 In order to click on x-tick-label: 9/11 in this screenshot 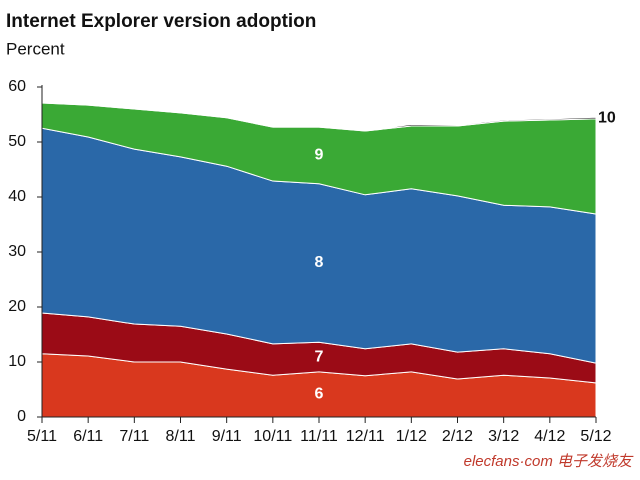, I will do `click(227, 436)`.